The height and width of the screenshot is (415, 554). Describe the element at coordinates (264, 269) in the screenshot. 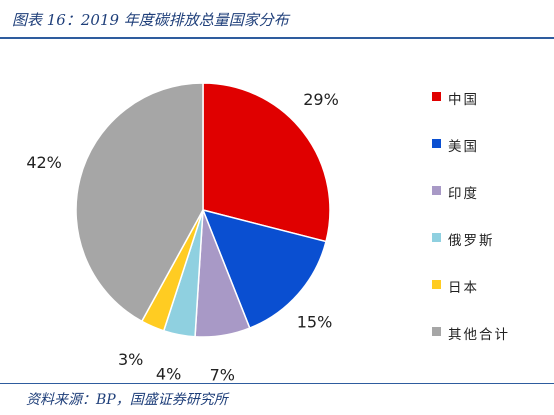

I see `pie-slice-usa` at that location.